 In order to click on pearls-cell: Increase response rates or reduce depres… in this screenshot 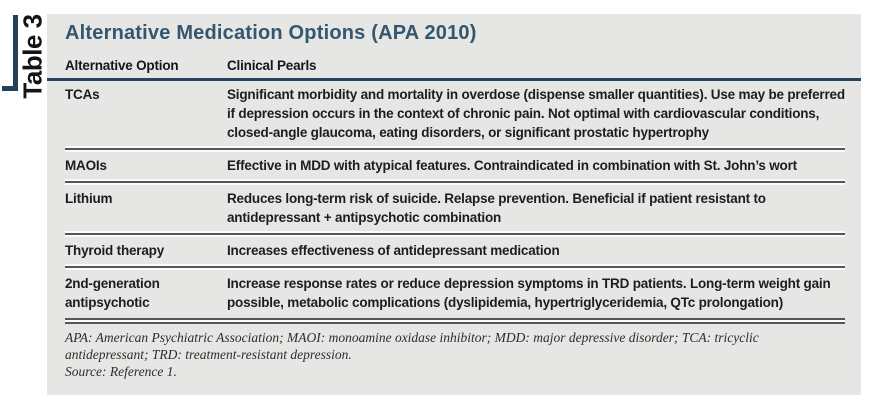, I will do `click(529, 293)`.